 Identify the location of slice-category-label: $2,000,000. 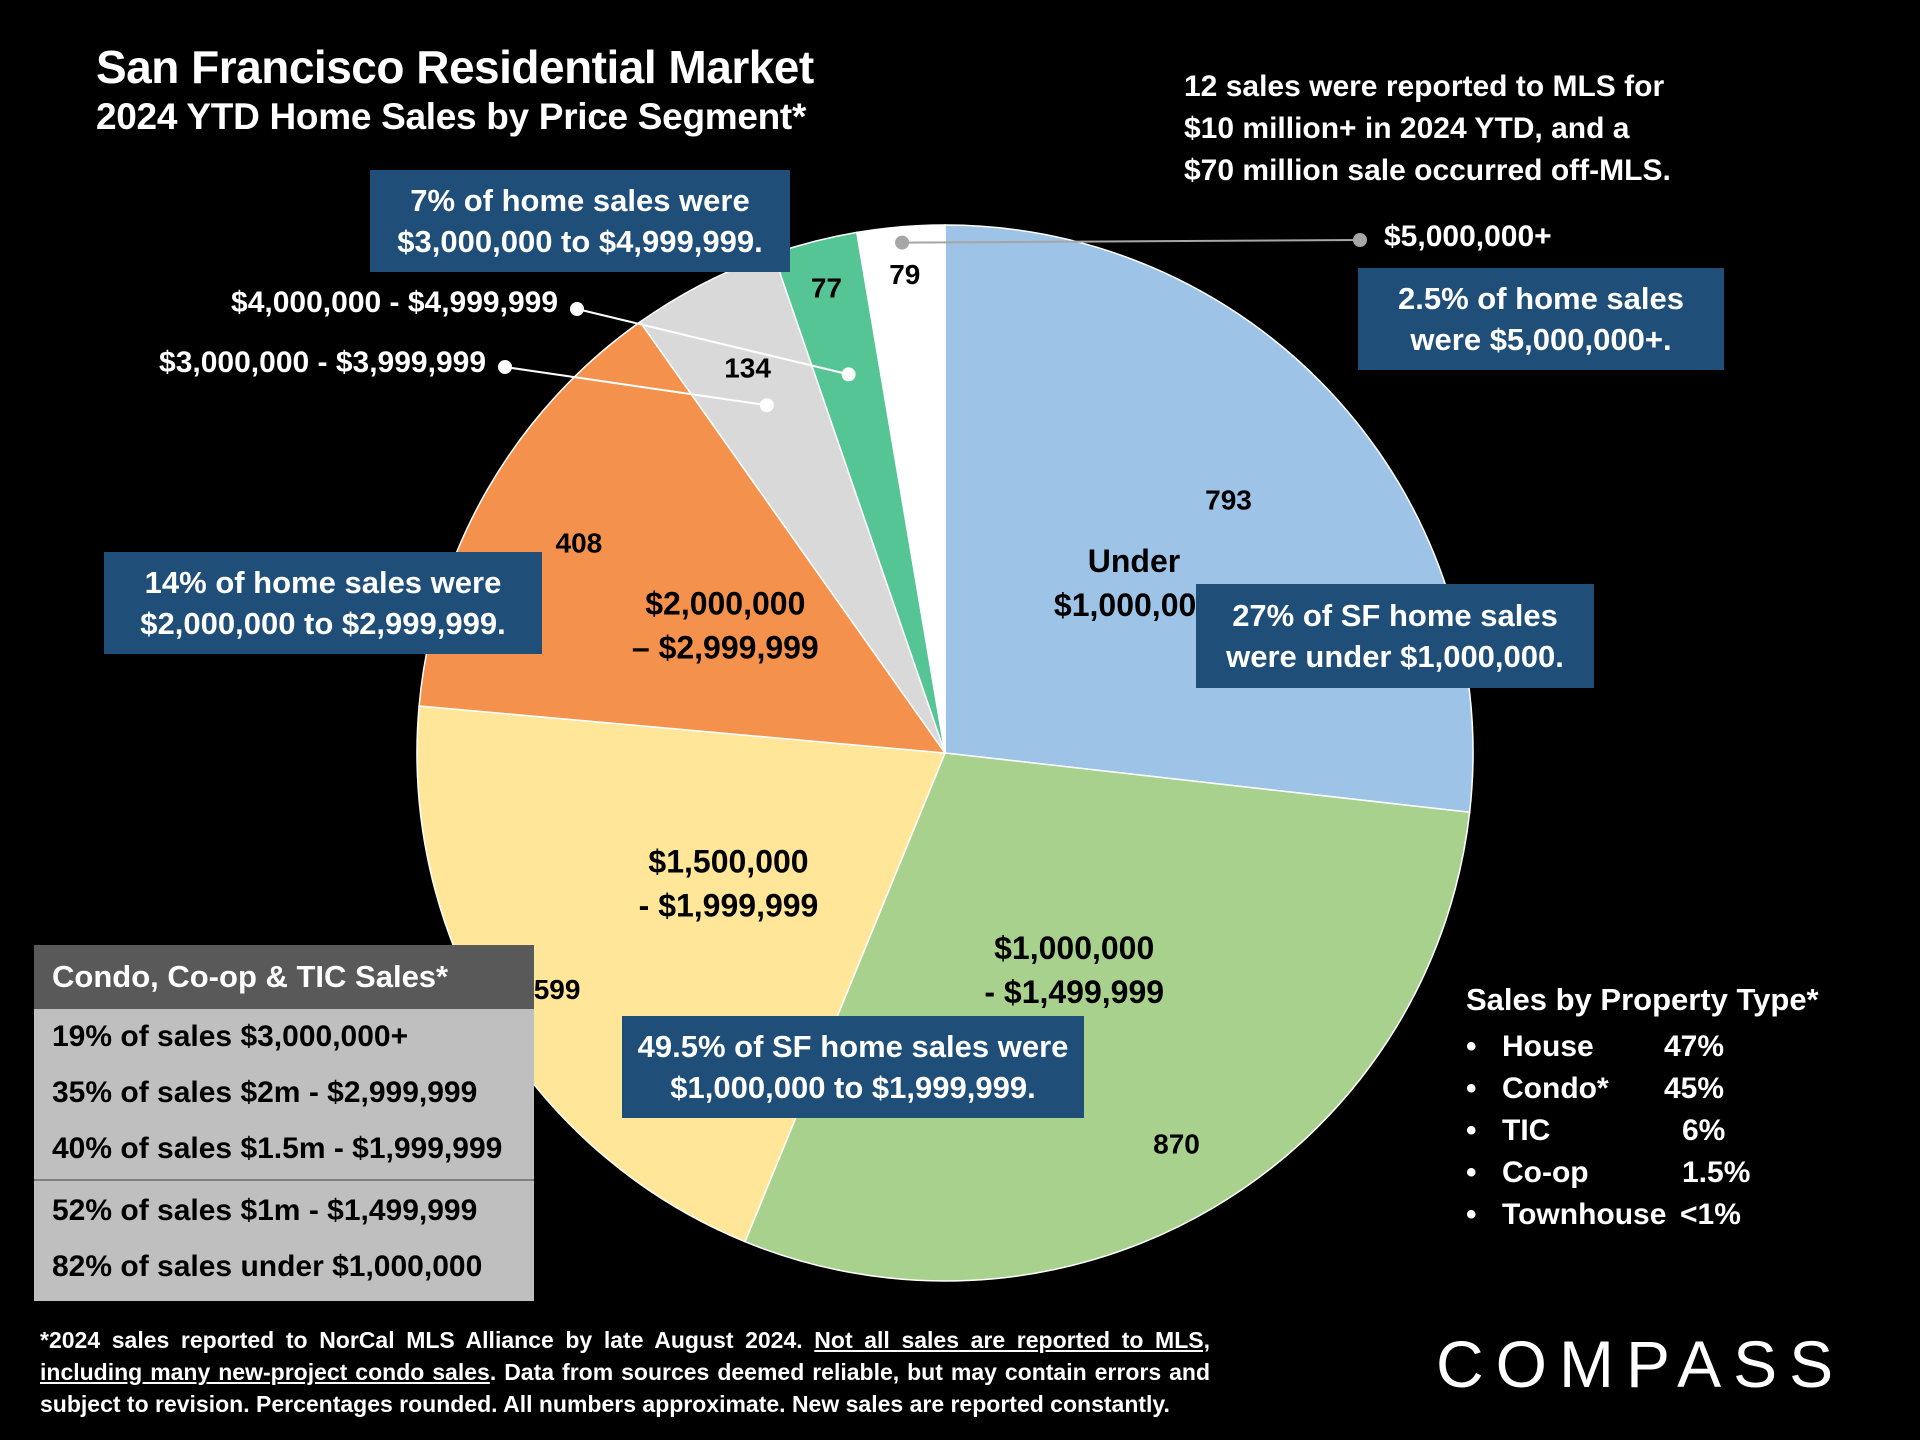
(725, 604).